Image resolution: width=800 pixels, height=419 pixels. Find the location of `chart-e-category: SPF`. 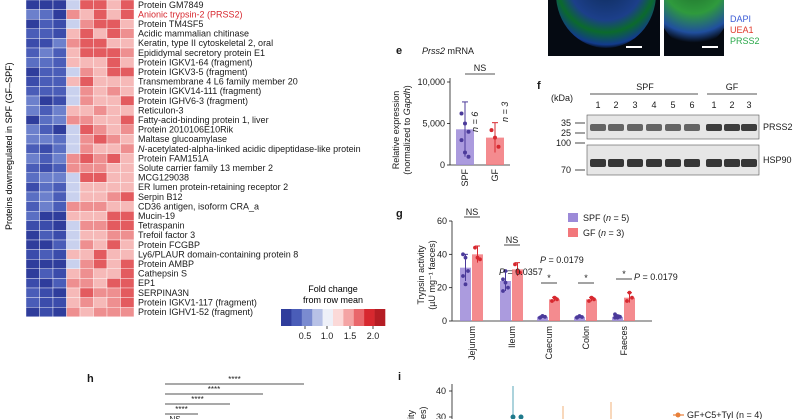

chart-e-category: SPF is located at coordinates (465, 178).